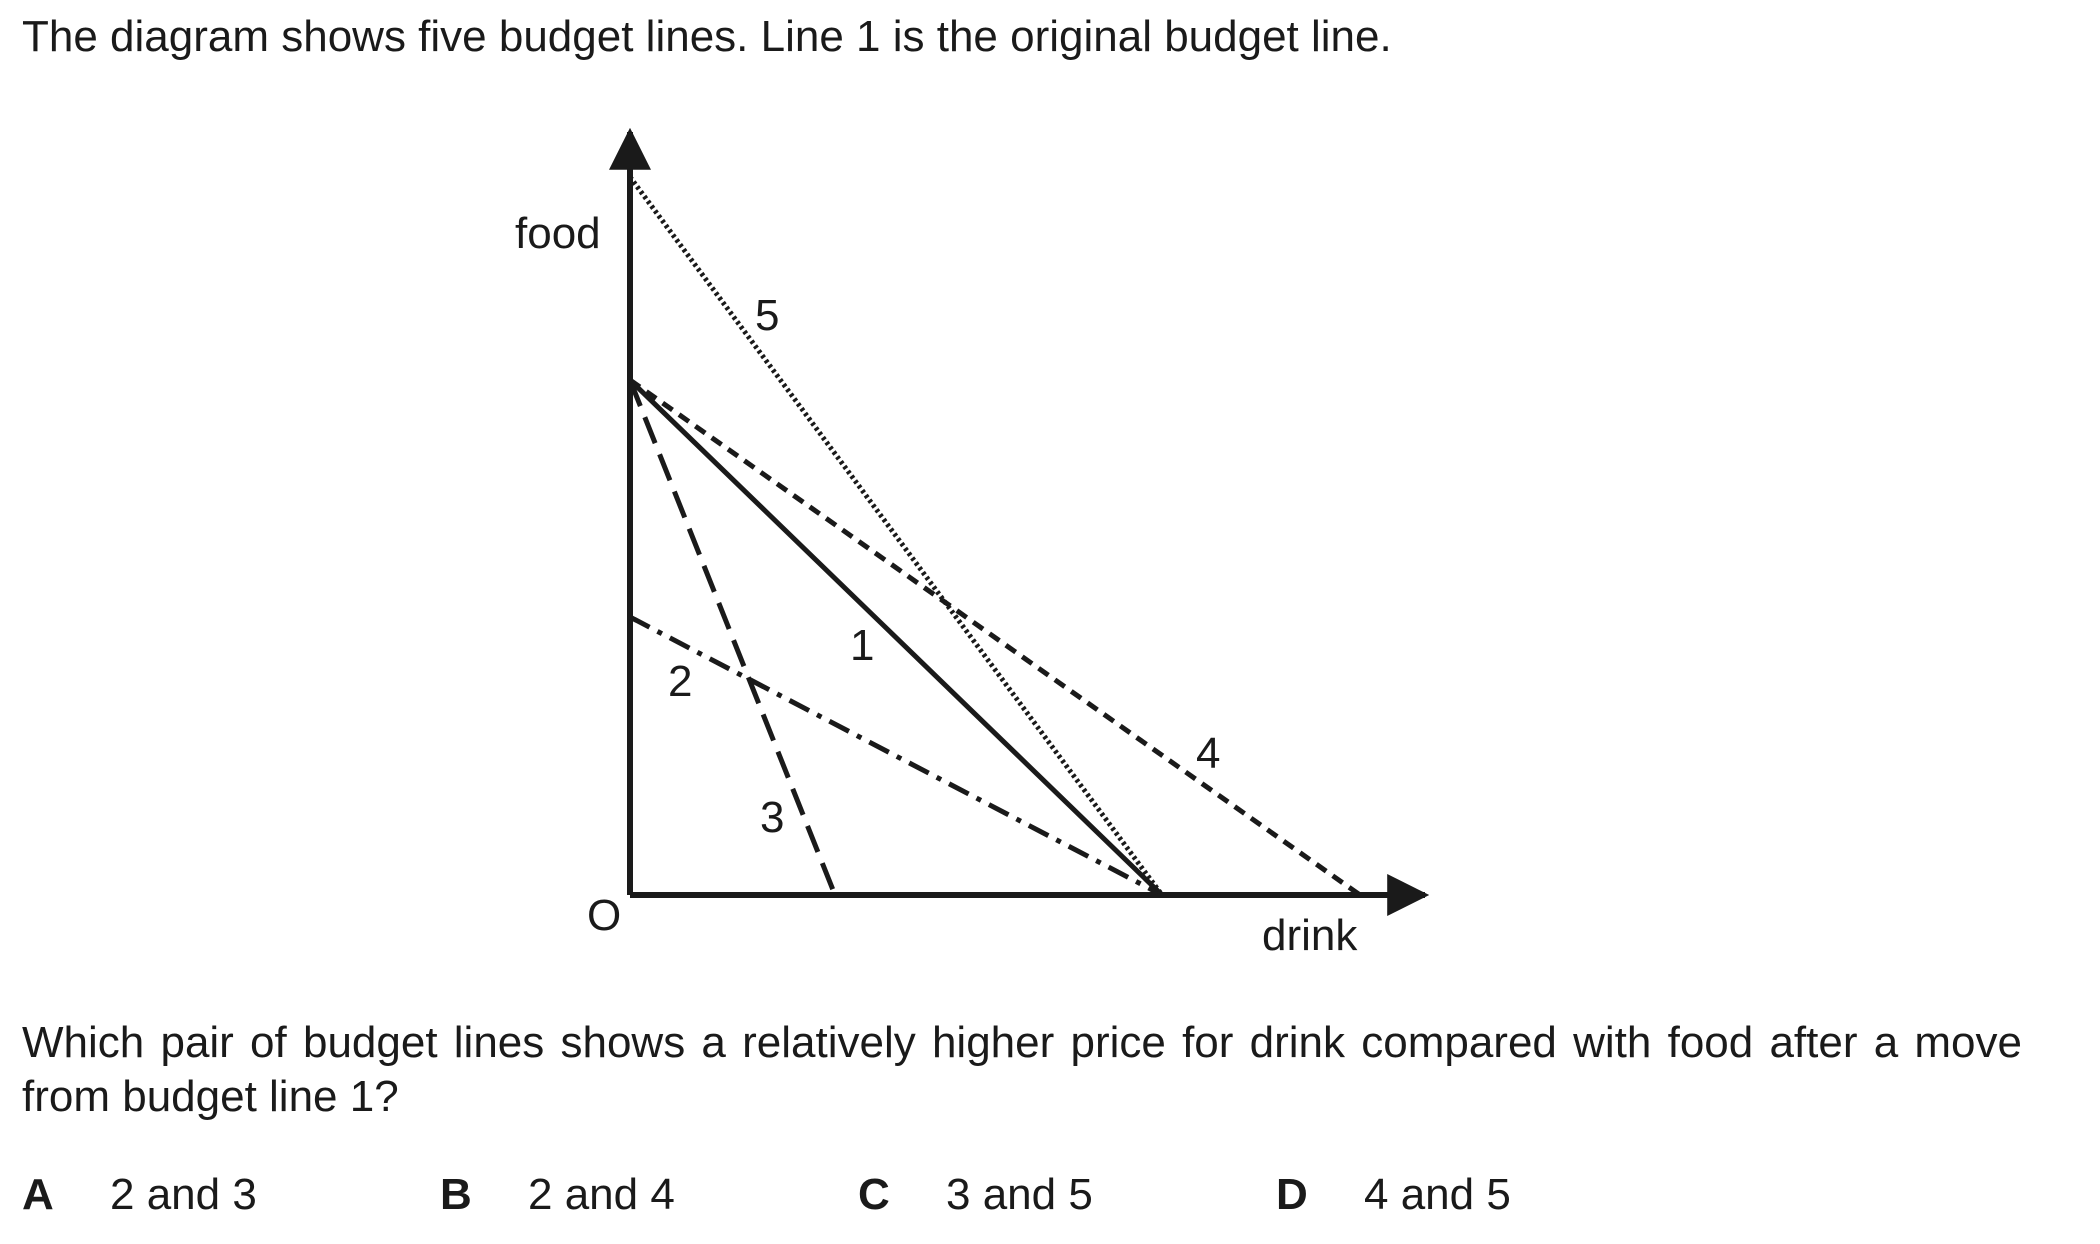  Describe the element at coordinates (601, 1194) in the screenshot. I see `option-text: 2 and 4` at that location.